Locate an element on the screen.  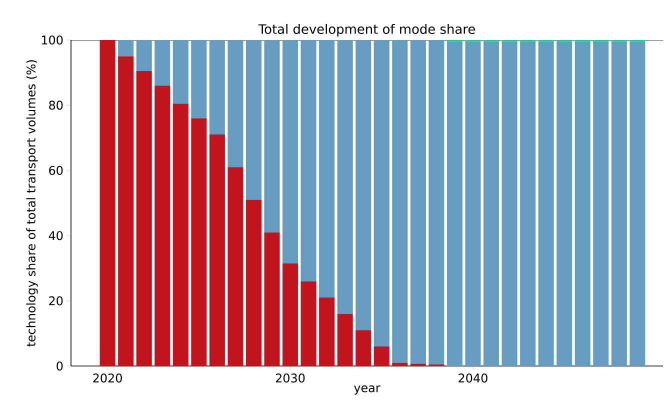
y-tick-label: 100 is located at coordinates (52, 40).